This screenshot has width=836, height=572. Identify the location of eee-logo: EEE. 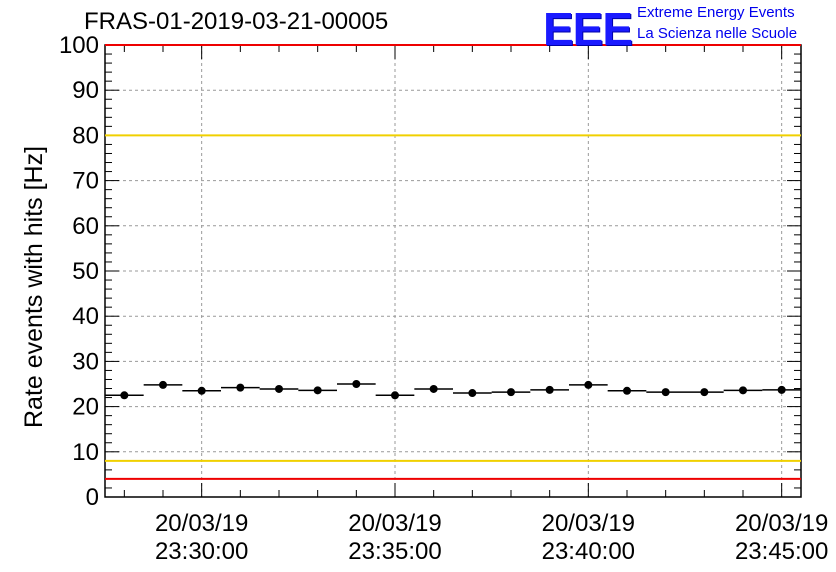
(588, 29).